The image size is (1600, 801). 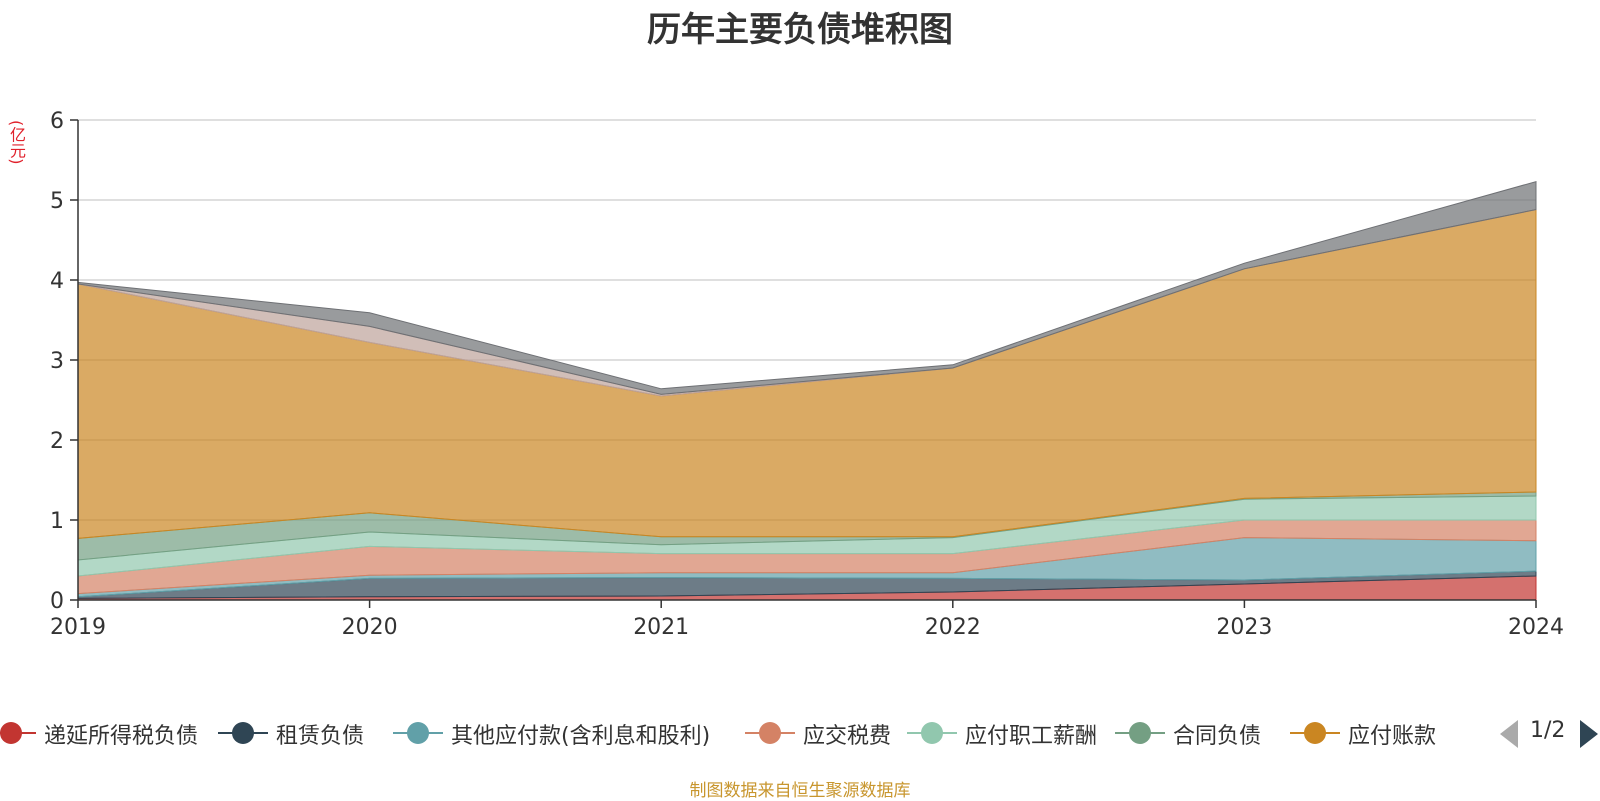 I want to click on y-tick-label: 1, so click(x=57, y=521).